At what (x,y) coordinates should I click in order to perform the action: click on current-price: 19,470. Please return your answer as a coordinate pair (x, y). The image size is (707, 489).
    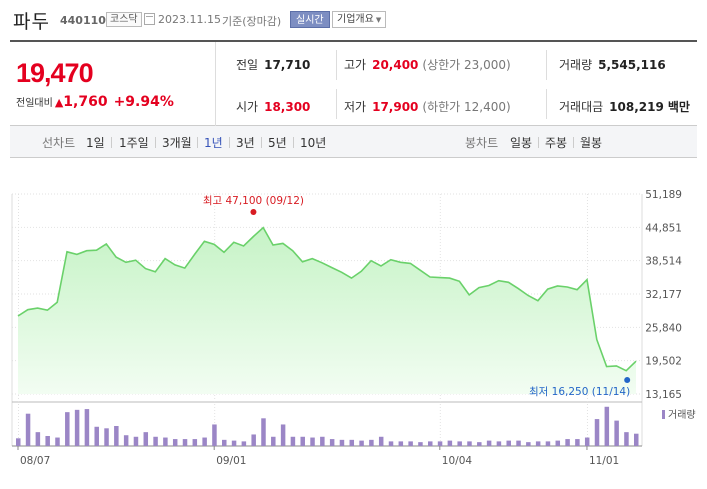
    Looking at the image, I should click on (55, 73).